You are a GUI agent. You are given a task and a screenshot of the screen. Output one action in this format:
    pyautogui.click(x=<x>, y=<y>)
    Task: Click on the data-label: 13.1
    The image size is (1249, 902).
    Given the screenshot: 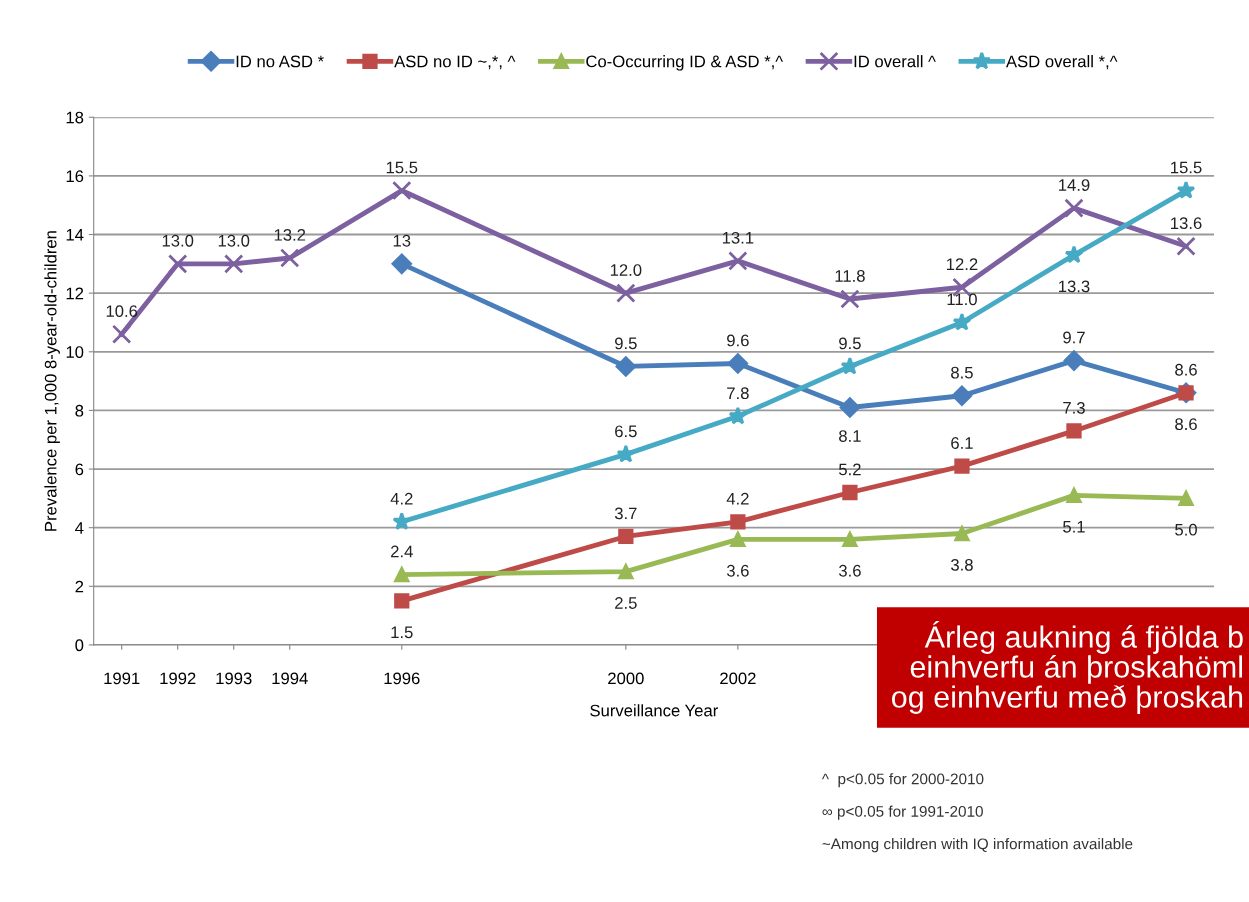 What is the action you would take?
    pyautogui.click(x=738, y=237)
    